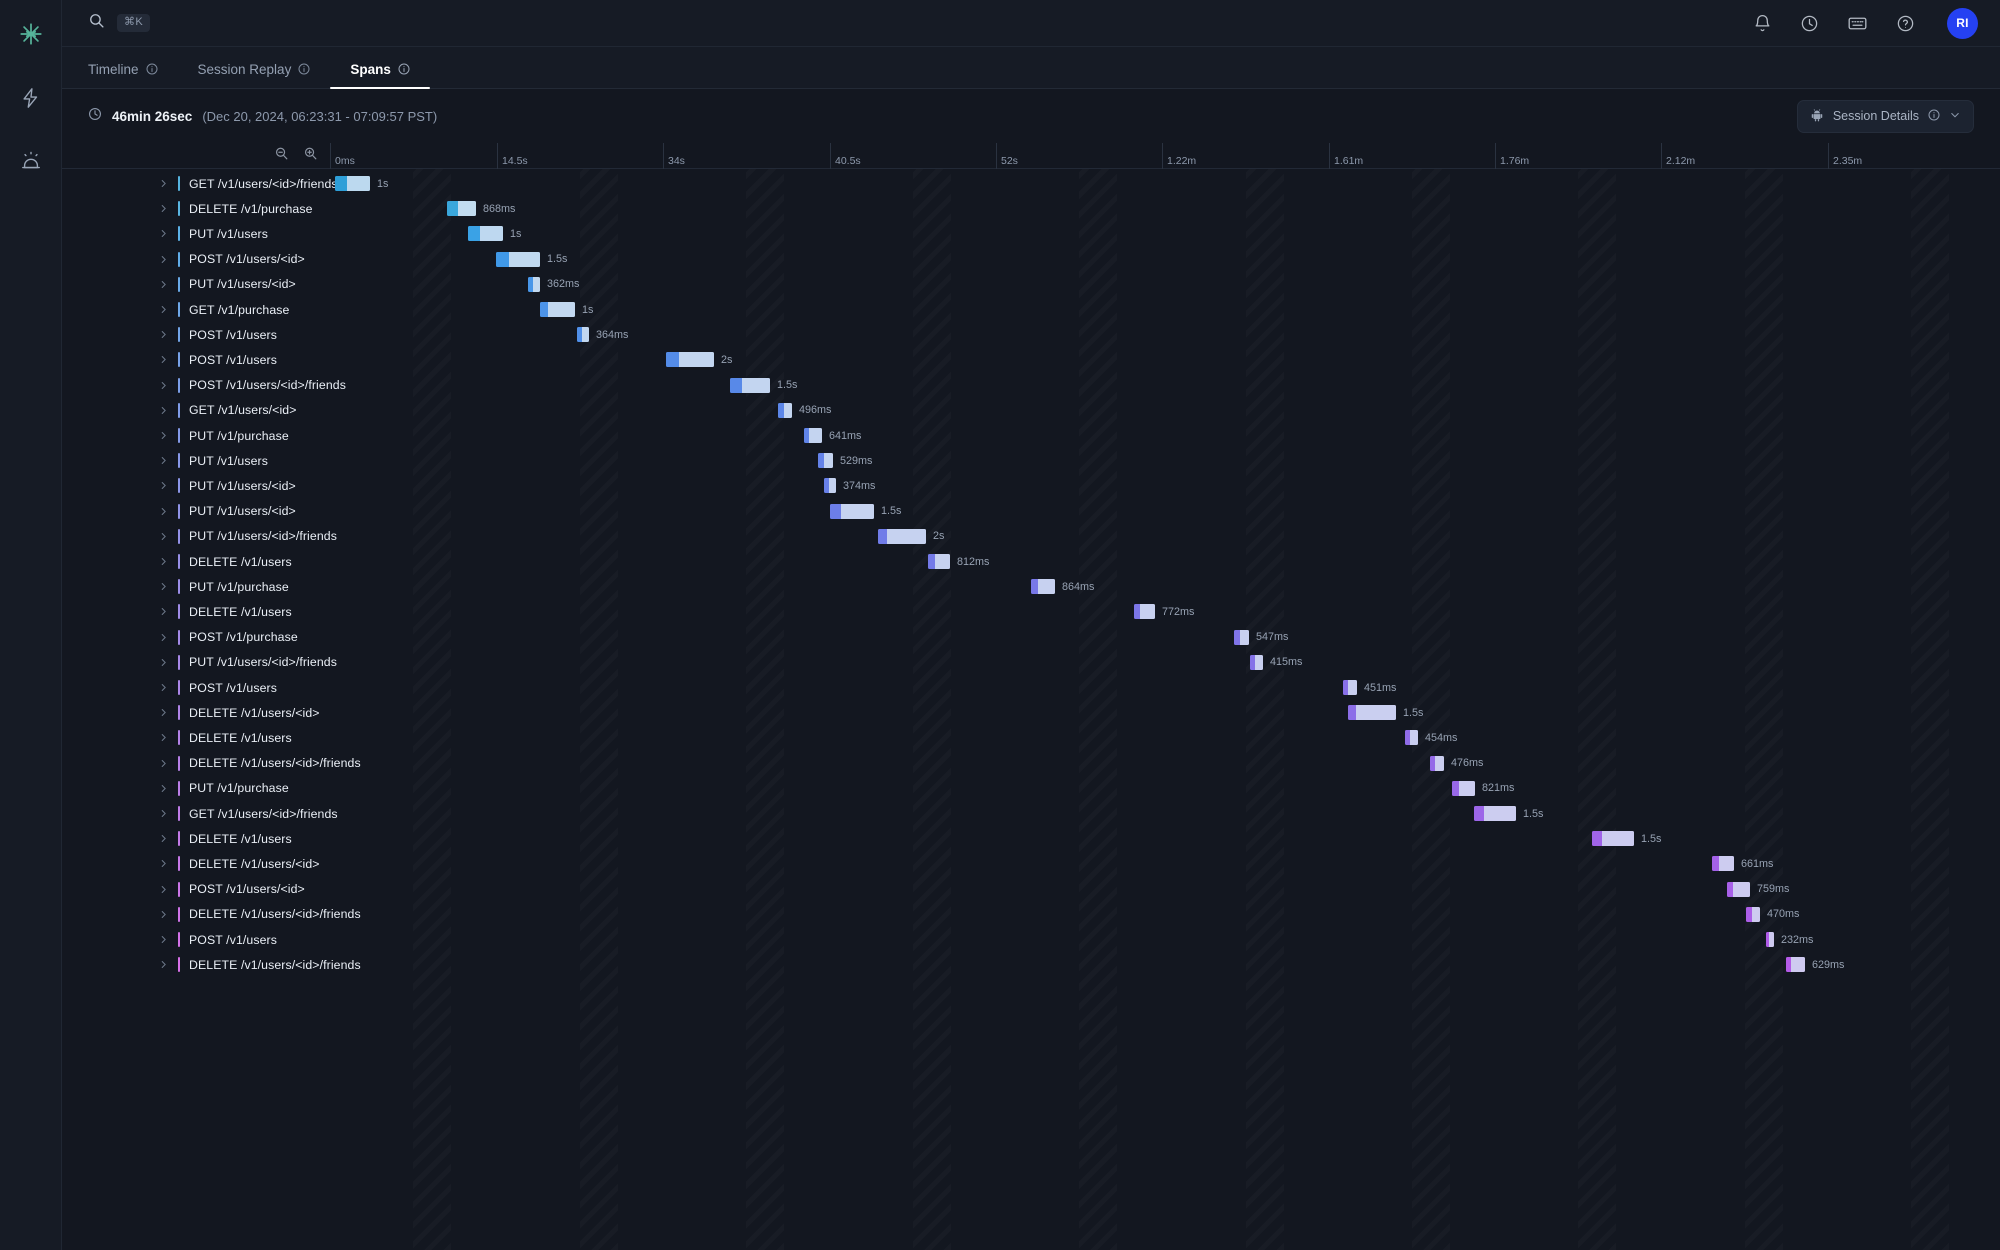 Image resolution: width=2000 pixels, height=1250 pixels. What do you see at coordinates (133, 76) in the screenshot?
I see `tab-timeline: Timeline` at bounding box center [133, 76].